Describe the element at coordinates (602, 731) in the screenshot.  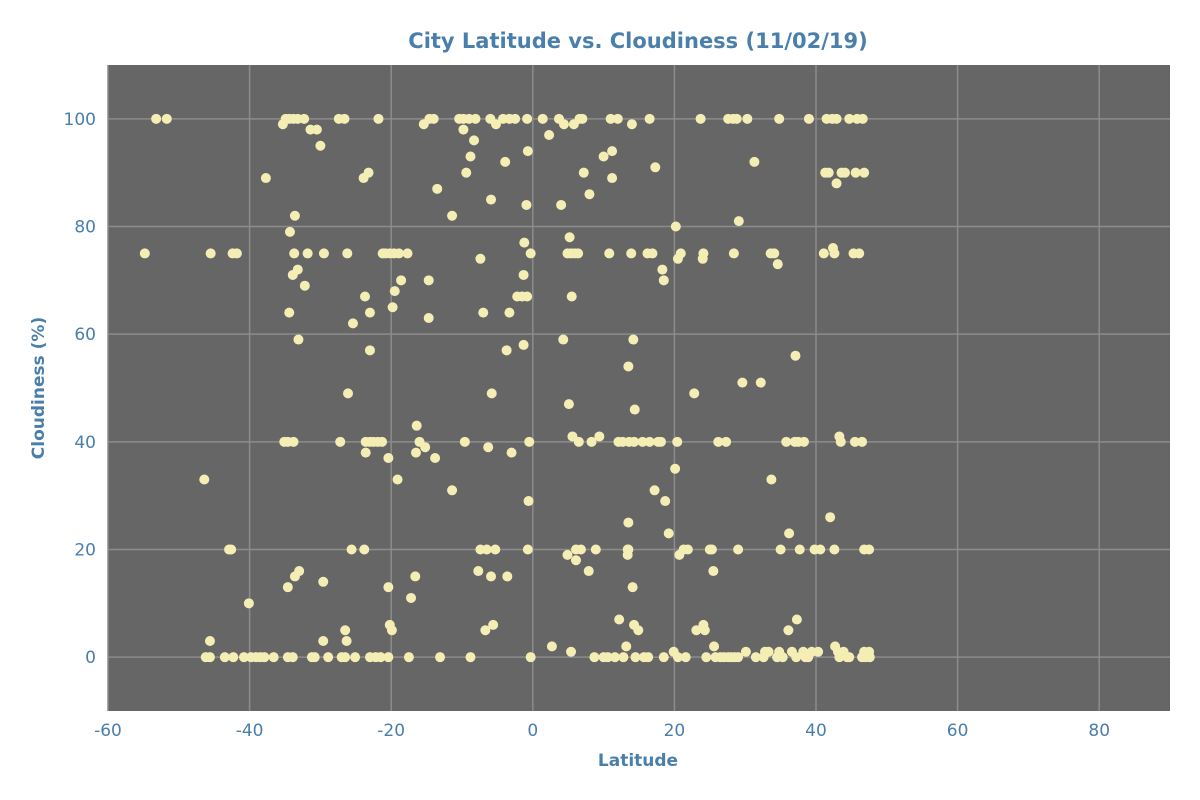
I see `x-axis-ticks: -60 -40 -20 0 20 40 60 80` at that location.